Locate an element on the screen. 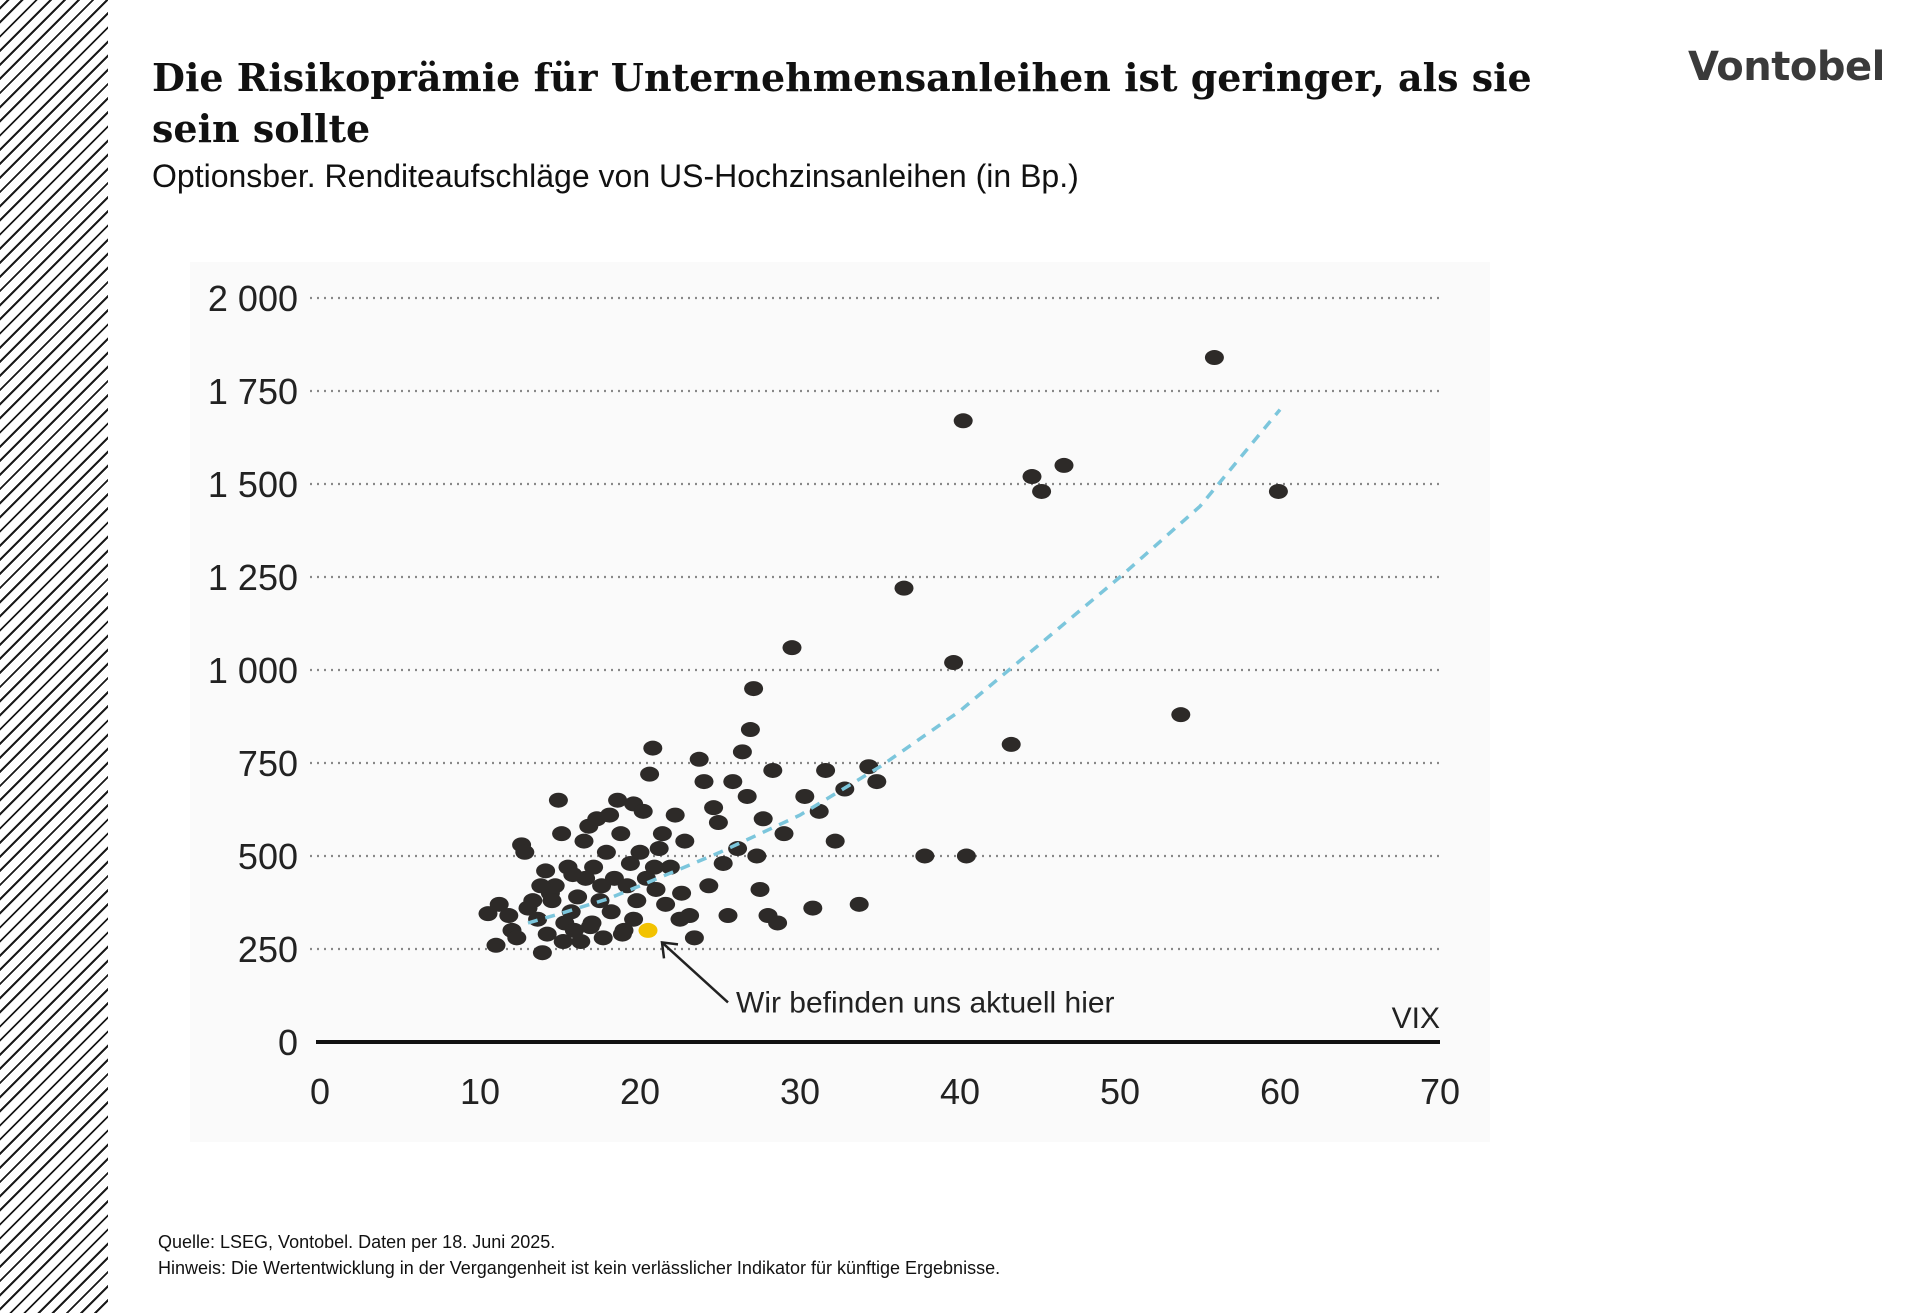 The image size is (1920, 1313). y-tick-label: 250 is located at coordinates (268, 949).